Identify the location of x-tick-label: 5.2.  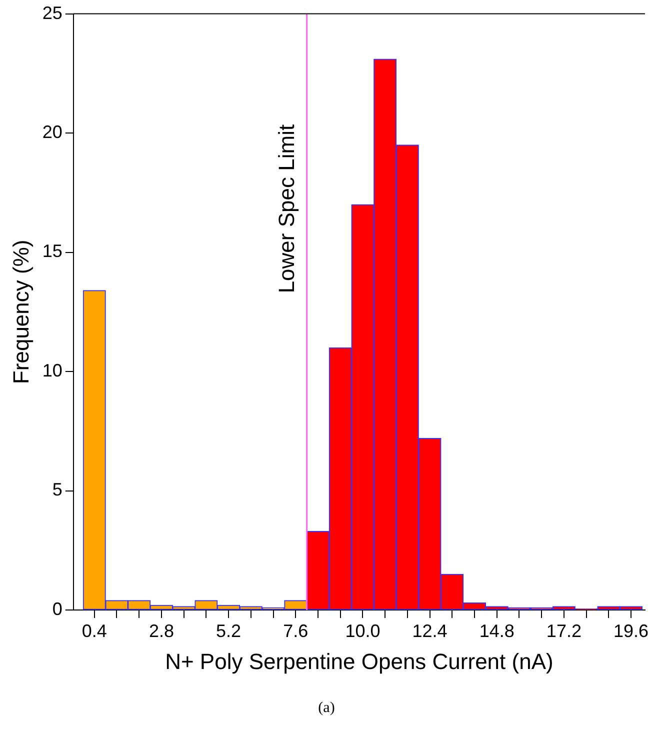
(229, 630).